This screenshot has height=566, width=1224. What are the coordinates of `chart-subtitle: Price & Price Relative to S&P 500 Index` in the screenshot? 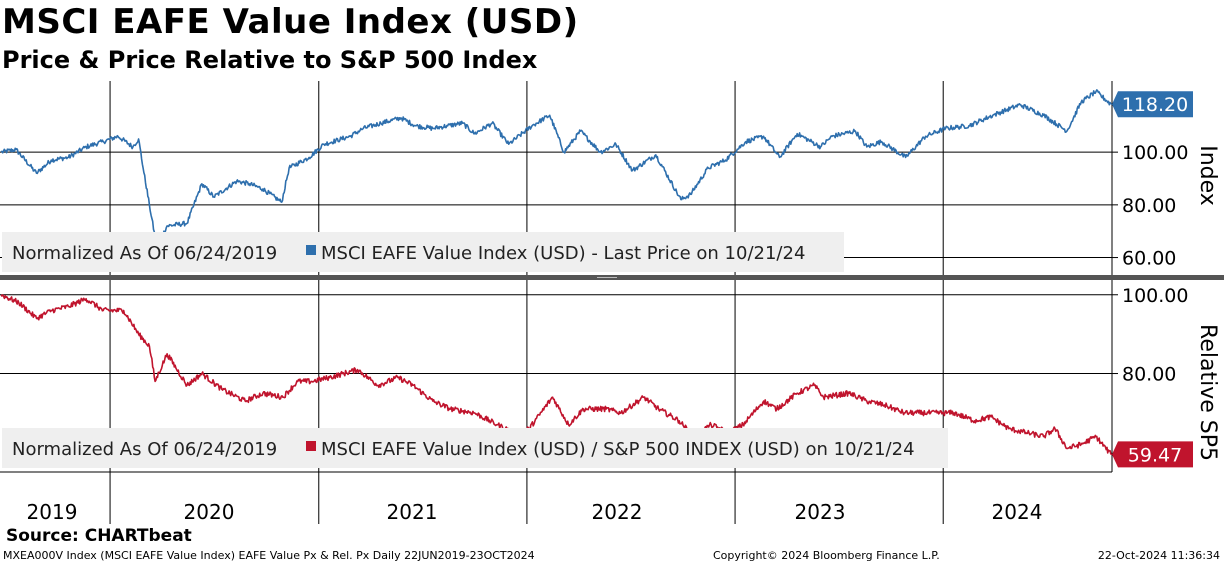 It's located at (270, 60).